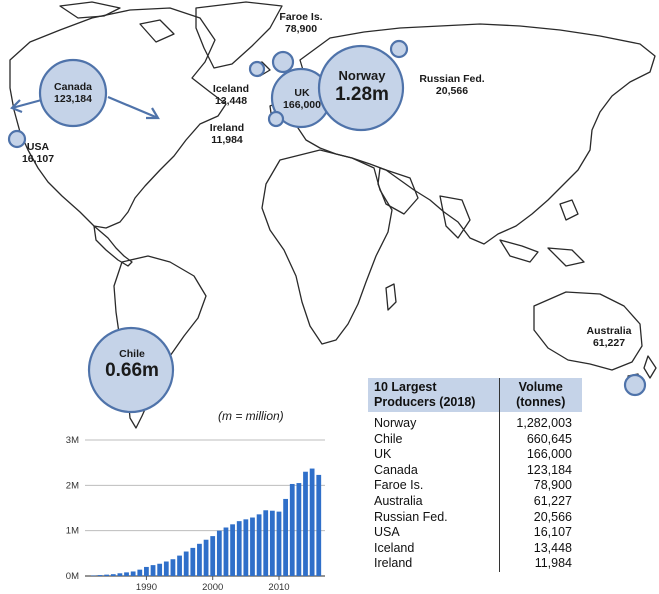 This screenshot has height=594, width=659. Describe the element at coordinates (388, 438) in the screenshot. I see `row-country: Chile` at that location.